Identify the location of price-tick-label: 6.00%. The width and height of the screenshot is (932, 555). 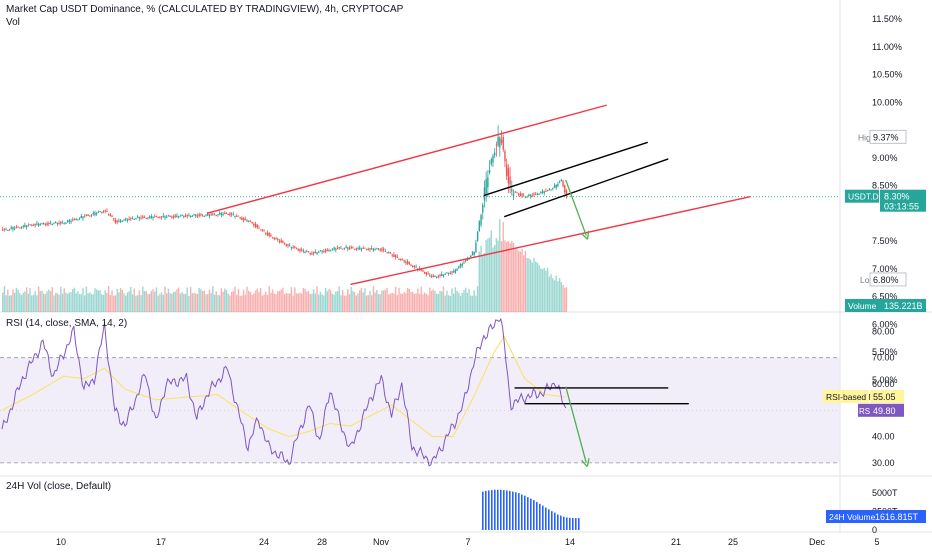
(885, 324).